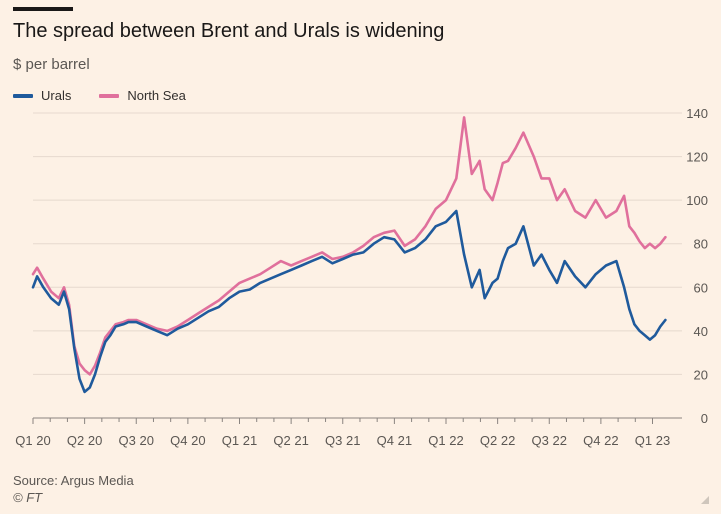 The height and width of the screenshot is (514, 721). What do you see at coordinates (497, 440) in the screenshot?
I see `x-tick-label: Q2 22` at bounding box center [497, 440].